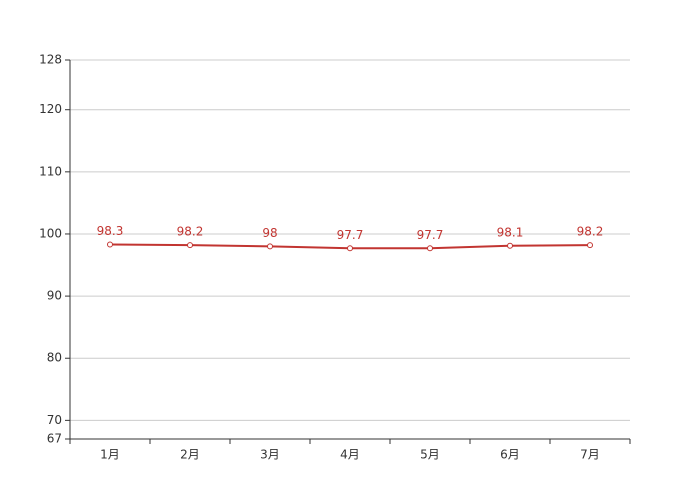 The height and width of the screenshot is (500, 700). What do you see at coordinates (54, 296) in the screenshot?
I see `y-tick-label: 90` at bounding box center [54, 296].